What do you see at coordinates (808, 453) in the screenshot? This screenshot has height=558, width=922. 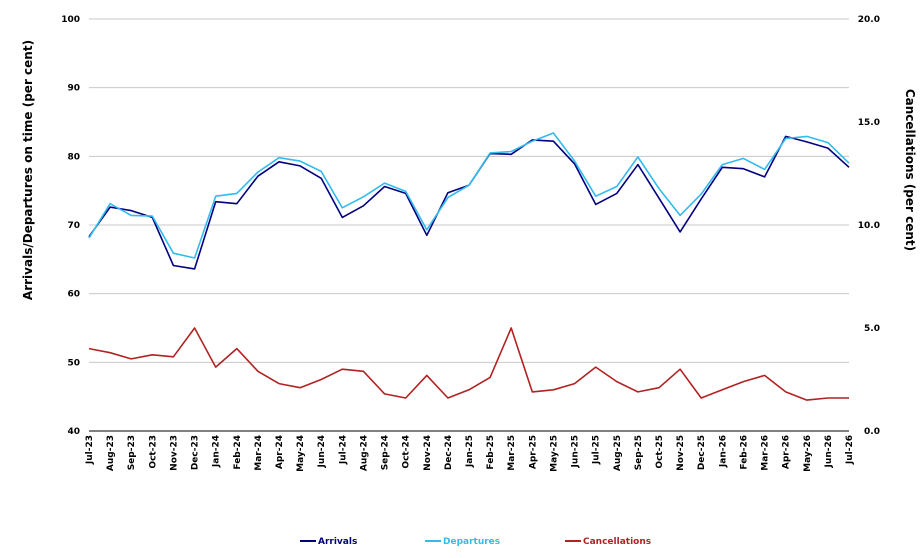 I see `x-tick-label: May-26` at bounding box center [808, 453].